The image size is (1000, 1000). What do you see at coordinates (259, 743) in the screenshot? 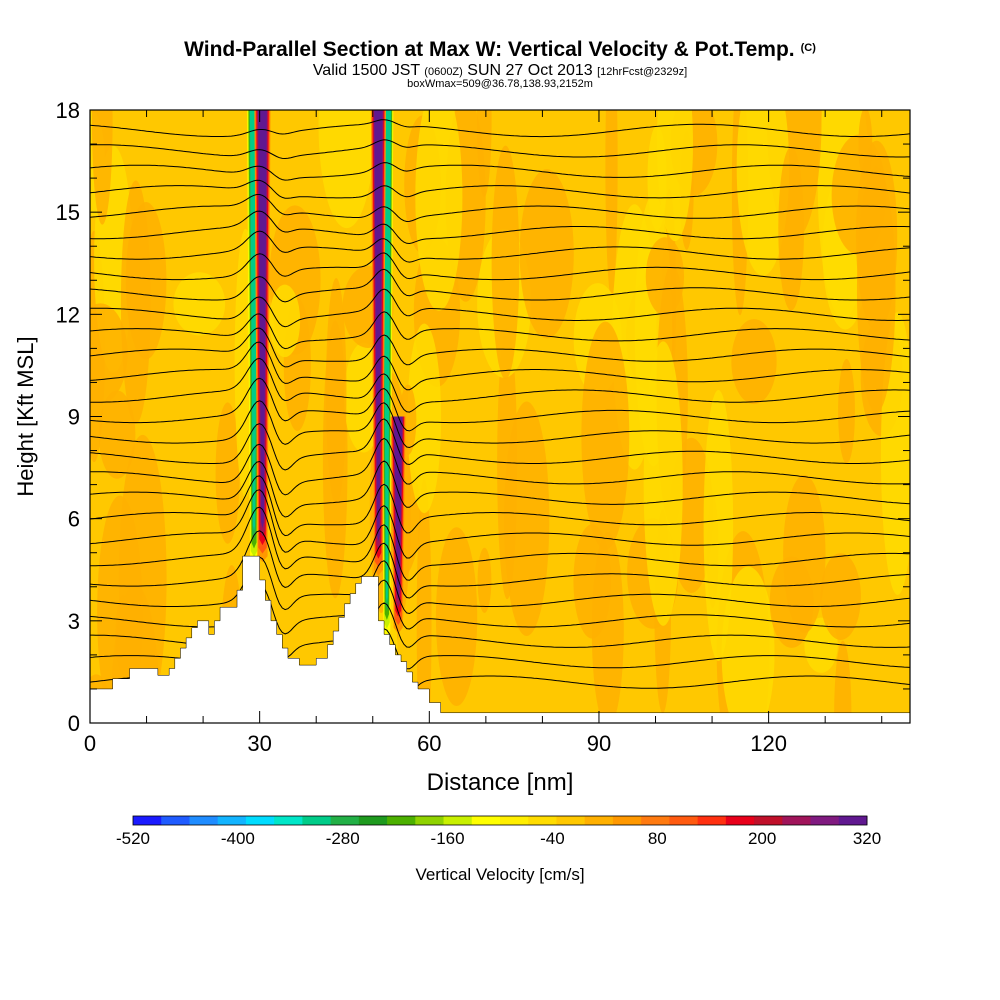
I see `x-tick-label: 30` at bounding box center [259, 743].